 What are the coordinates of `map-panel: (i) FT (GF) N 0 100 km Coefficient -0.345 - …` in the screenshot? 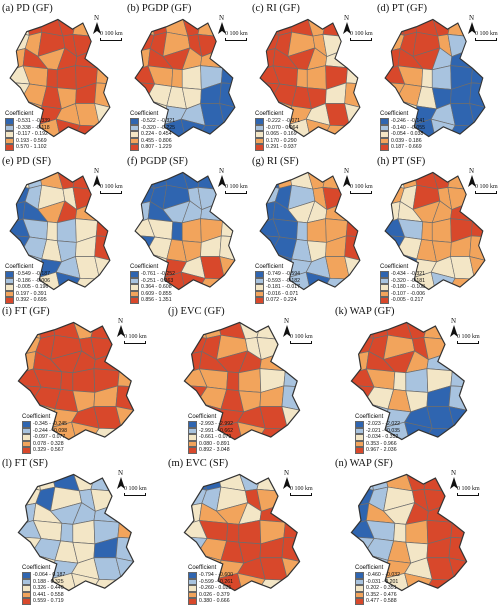 It's located at (84, 381).